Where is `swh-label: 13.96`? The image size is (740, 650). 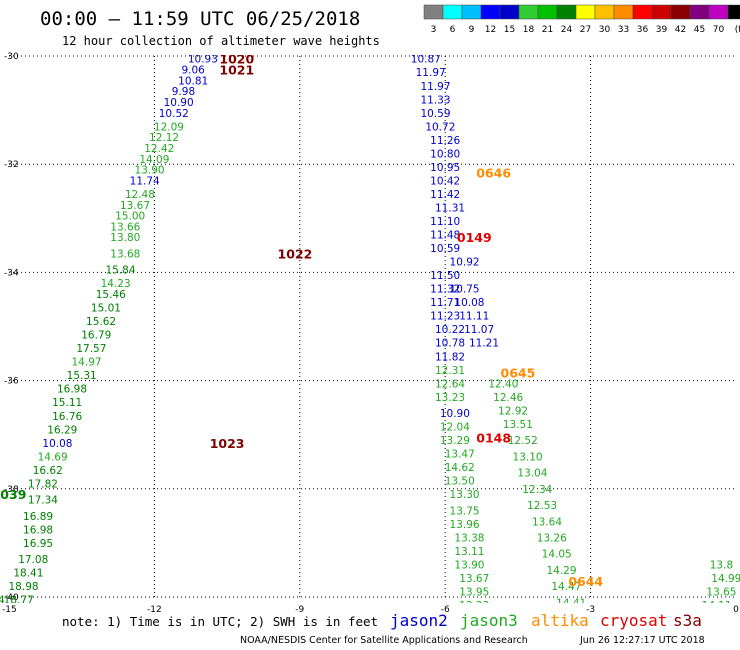 swh-label: 13.96 is located at coordinates (465, 525).